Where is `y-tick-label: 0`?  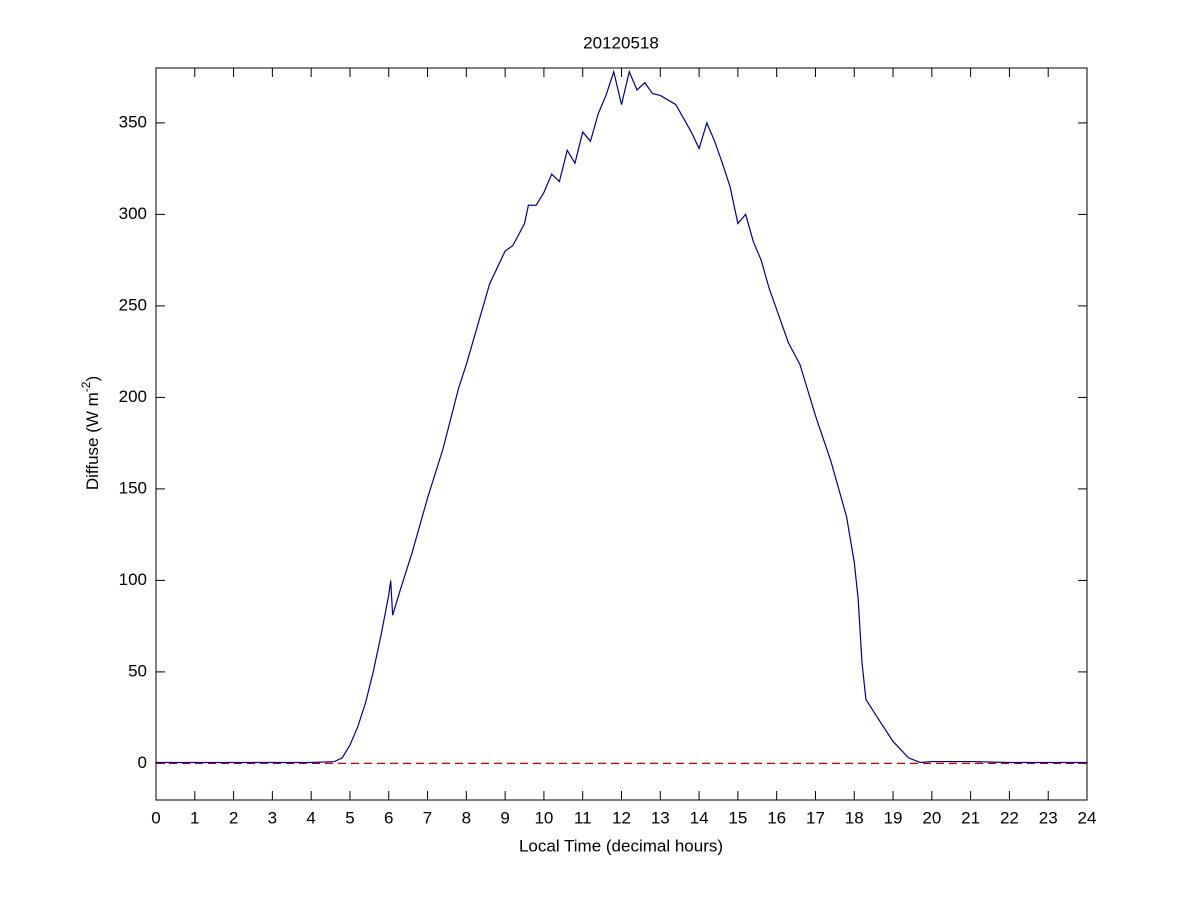
y-tick-label: 0 is located at coordinates (142, 762).